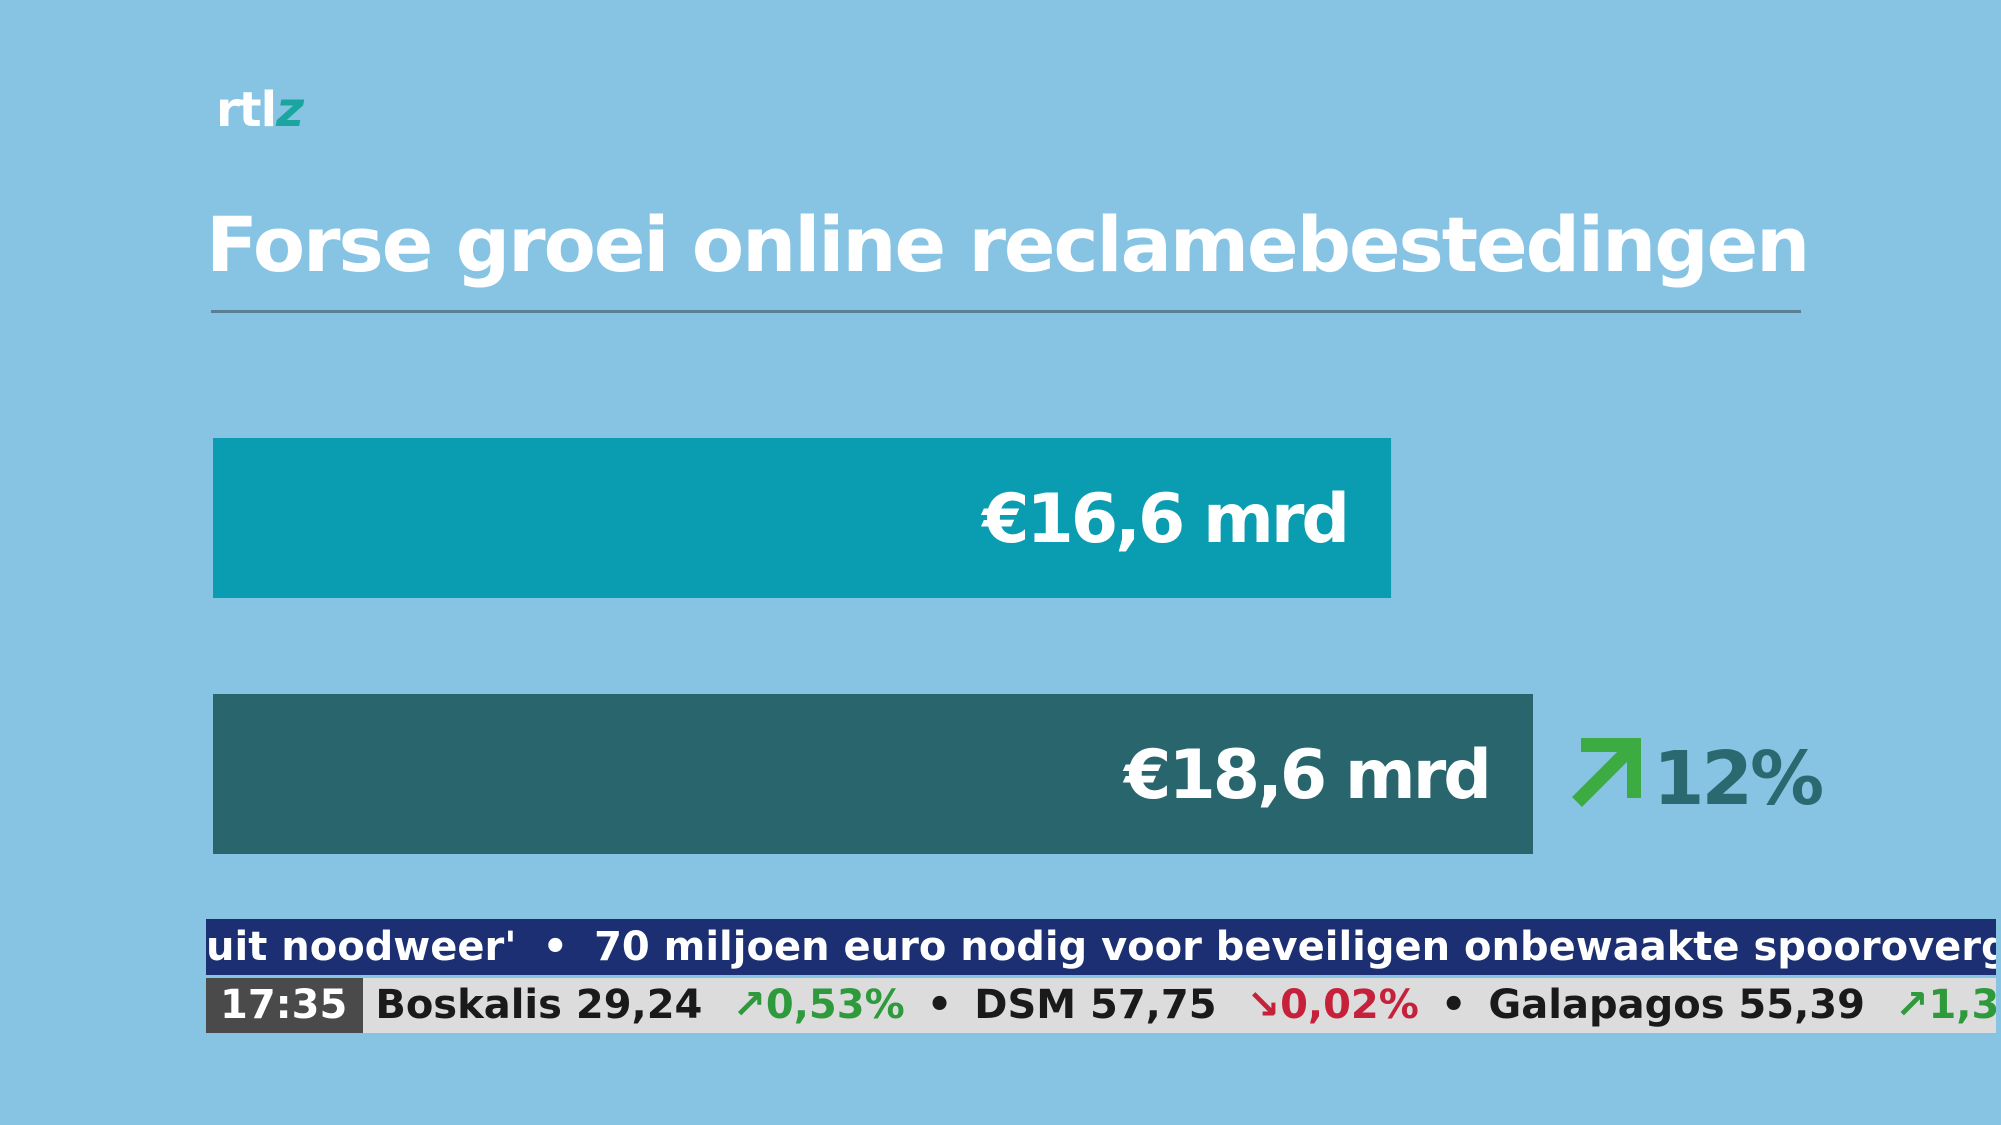 This screenshot has height=1125, width=2001. What do you see at coordinates (835, 1005) in the screenshot?
I see `stock-change: 0,53%` at bounding box center [835, 1005].